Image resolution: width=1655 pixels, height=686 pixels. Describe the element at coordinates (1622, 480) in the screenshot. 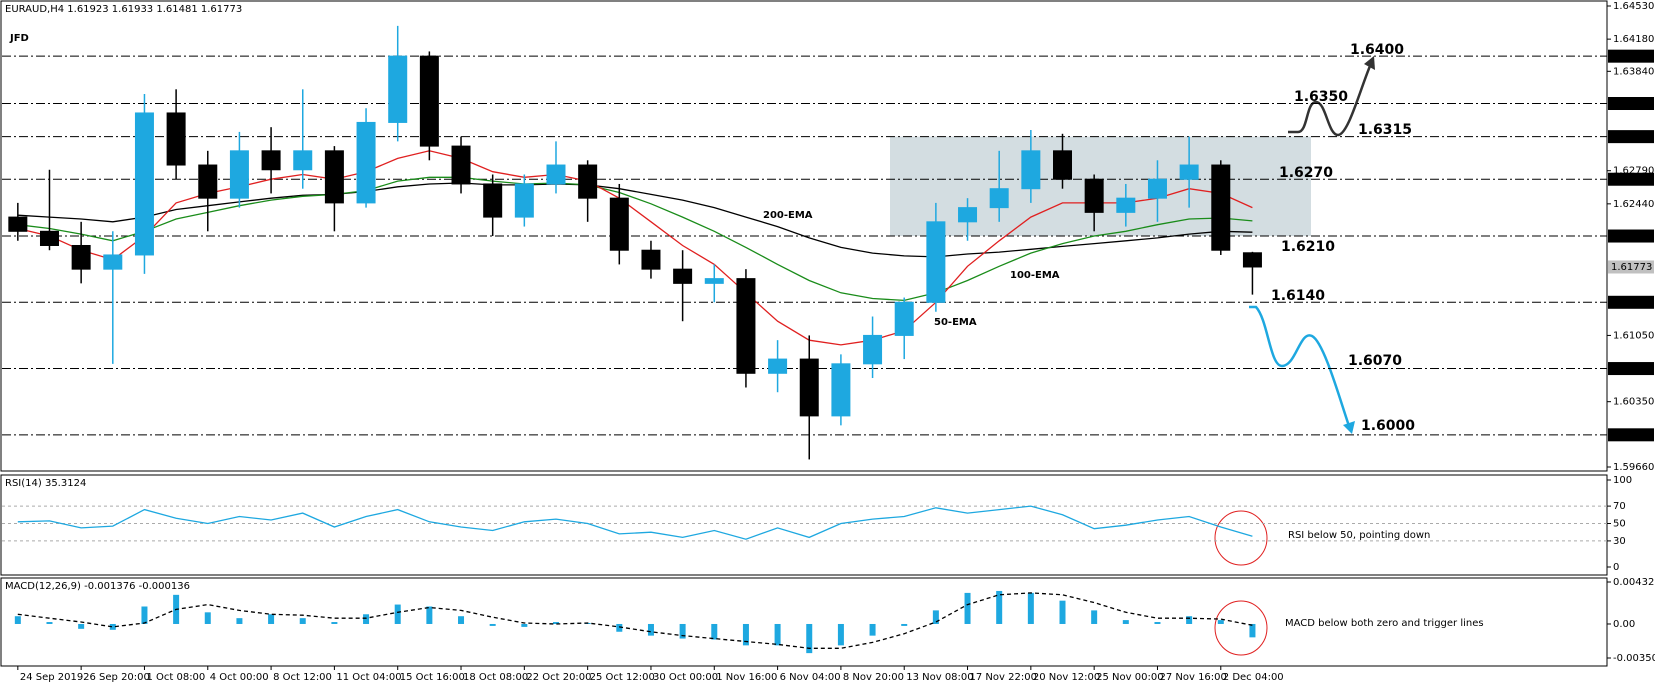

I see `y-tick-label: 100` at that location.